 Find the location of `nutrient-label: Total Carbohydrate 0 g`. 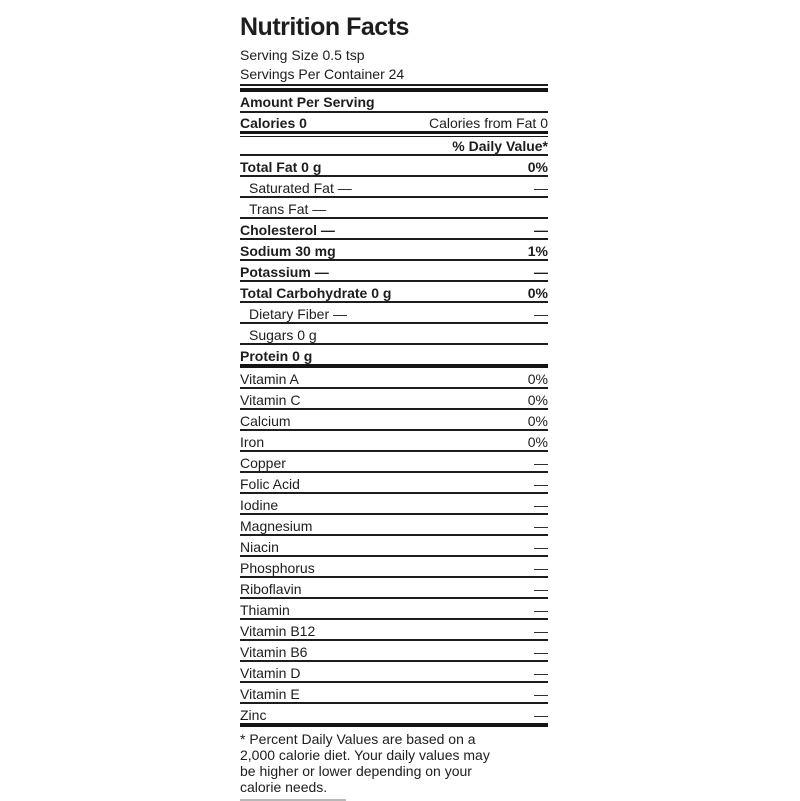

nutrient-label: Total Carbohydrate 0 g is located at coordinates (316, 293).